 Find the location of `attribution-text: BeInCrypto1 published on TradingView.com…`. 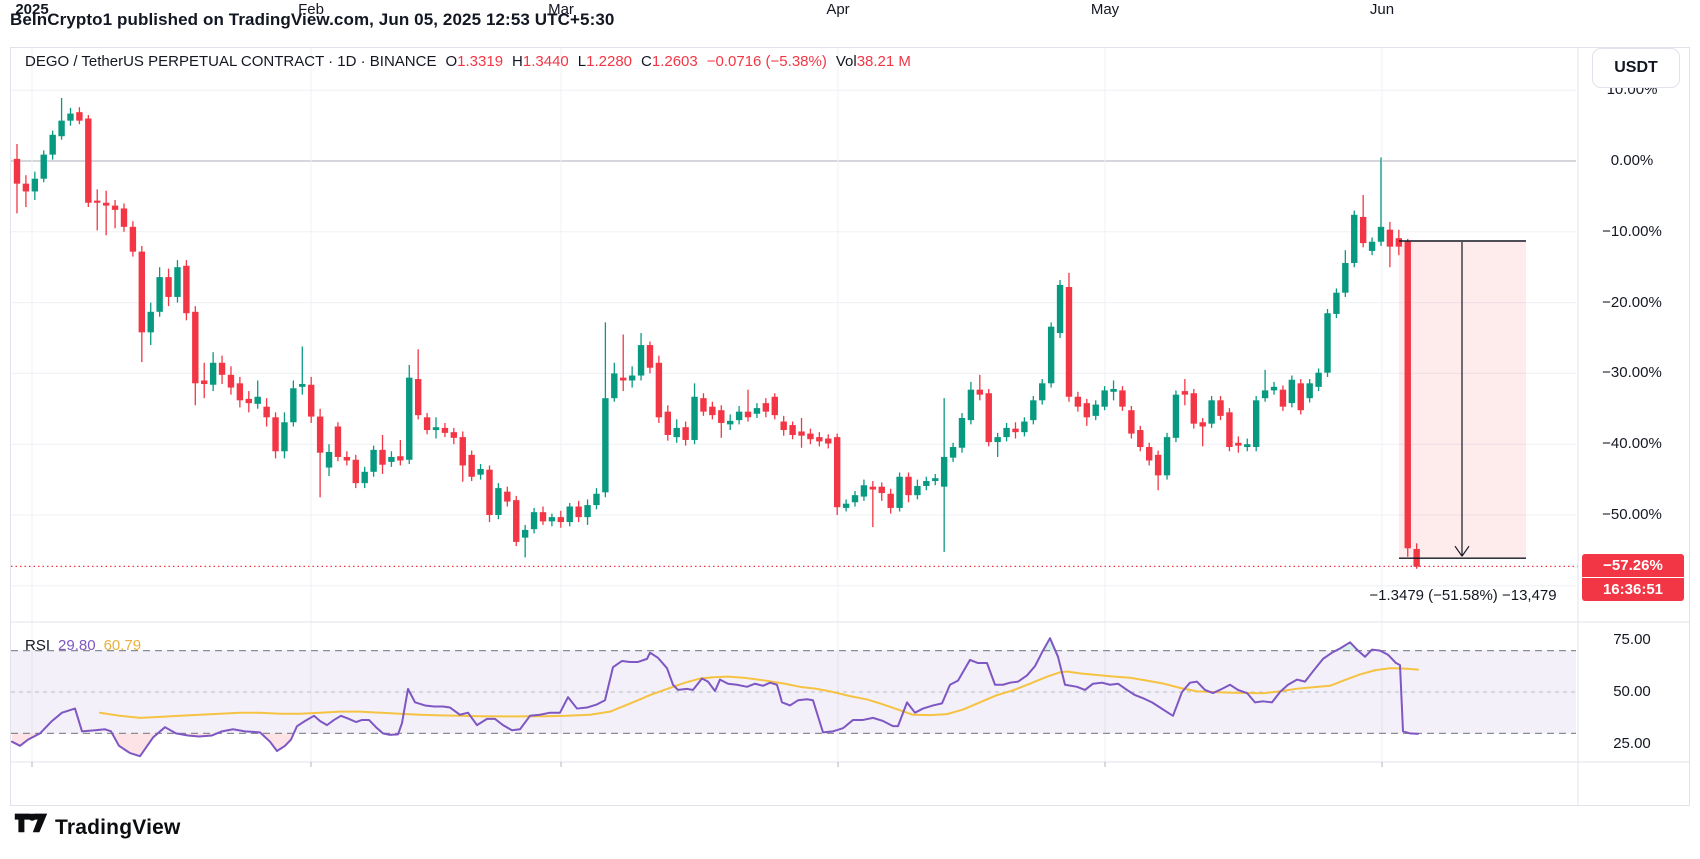

attribution-text: BeInCrypto1 published on TradingView.com… is located at coordinates (312, 19).